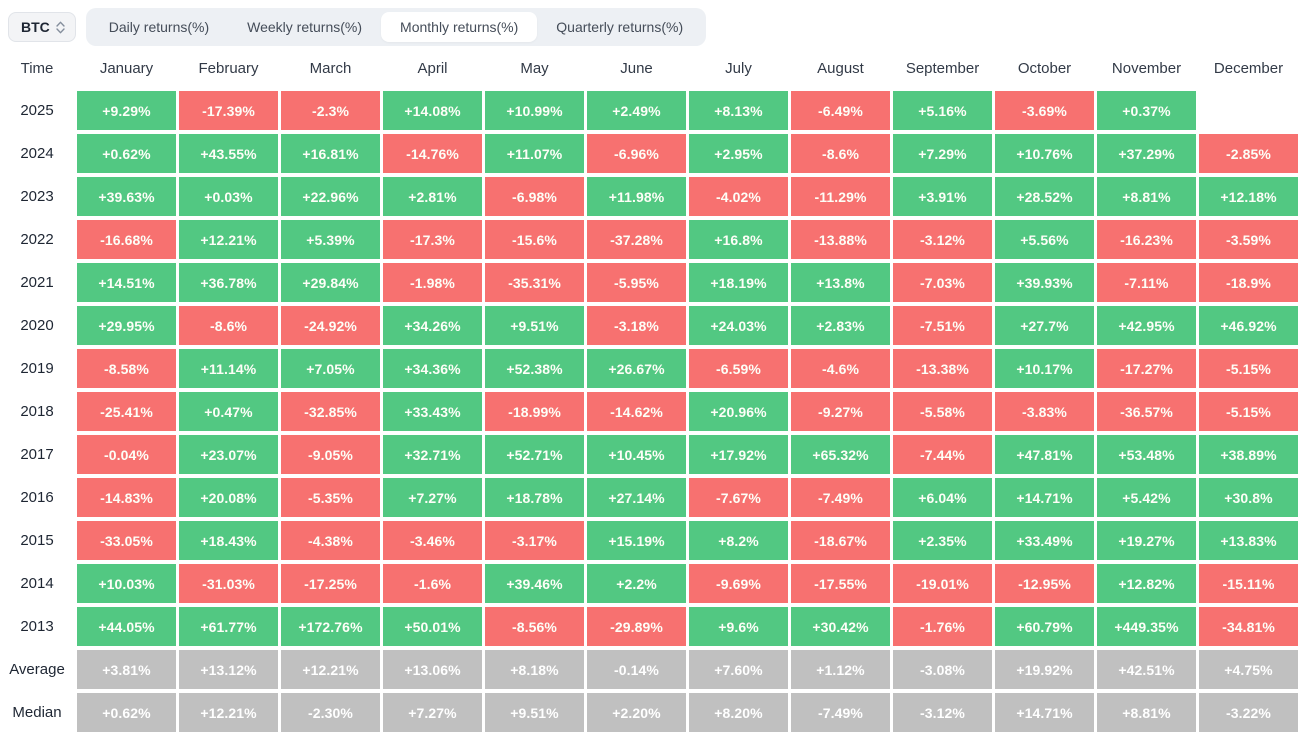  Describe the element at coordinates (126, 540) in the screenshot. I see `return-cell: -33.05%` at that location.